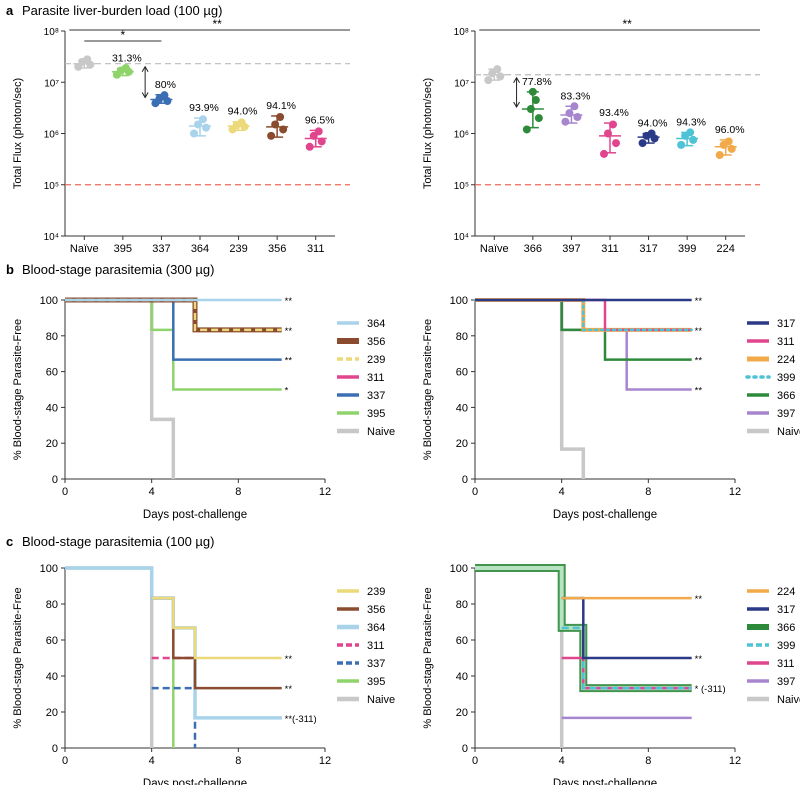 The width and height of the screenshot is (800, 785). I want to click on b-right-series-Naive, so click(530, 388).